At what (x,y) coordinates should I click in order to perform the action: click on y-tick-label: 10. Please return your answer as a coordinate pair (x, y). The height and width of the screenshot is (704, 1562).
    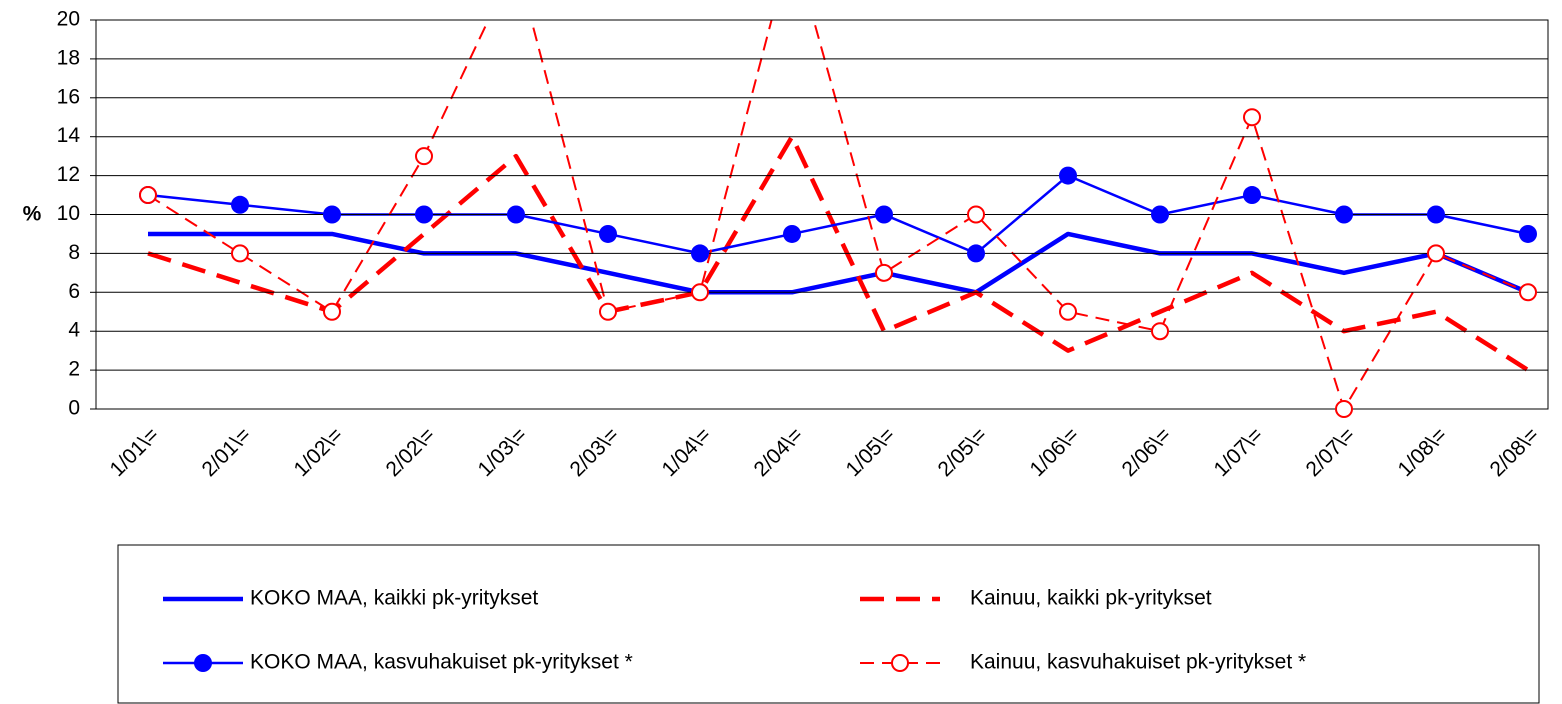
    Looking at the image, I should click on (68, 213).